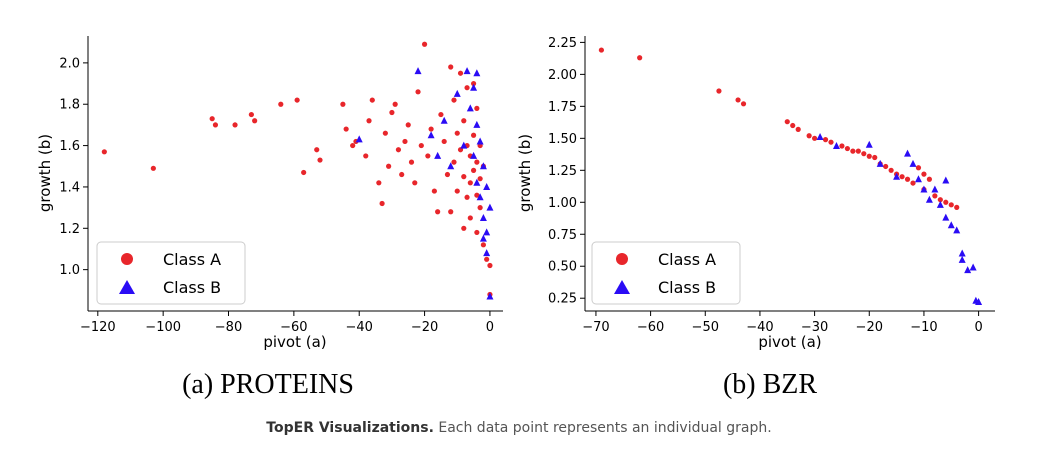 The image size is (1038, 457). I want to click on x-tick-label: −100, so click(163, 327).